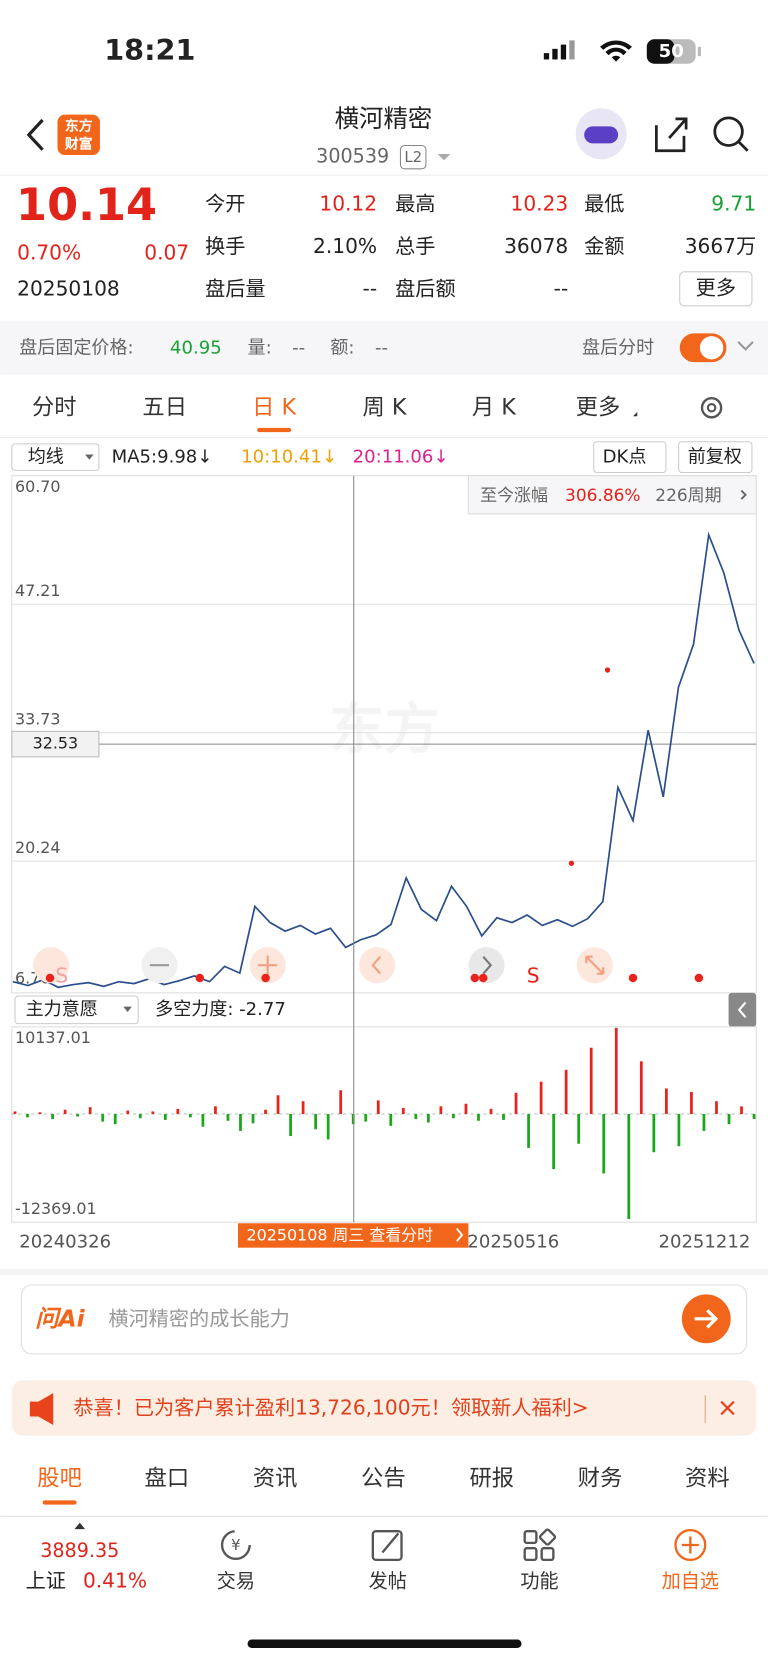 This screenshot has width=768, height=1665. What do you see at coordinates (164, 407) in the screenshot?
I see `chart-tab: 五日` at bounding box center [164, 407].